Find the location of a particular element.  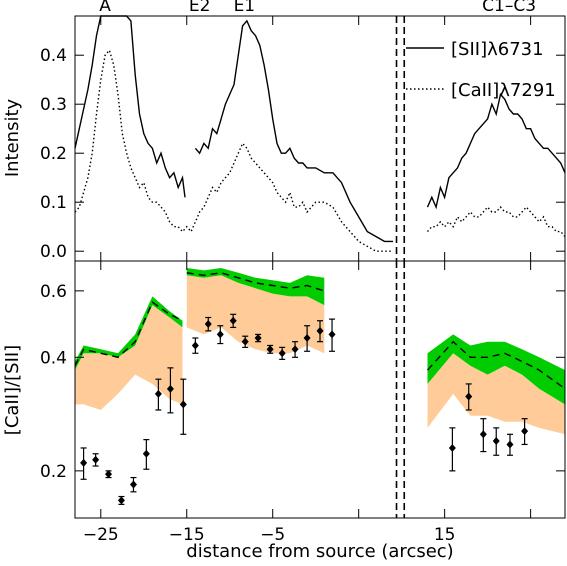

legend: [SII]λ6731 [CaII]λ7291 is located at coordinates (481, 70).